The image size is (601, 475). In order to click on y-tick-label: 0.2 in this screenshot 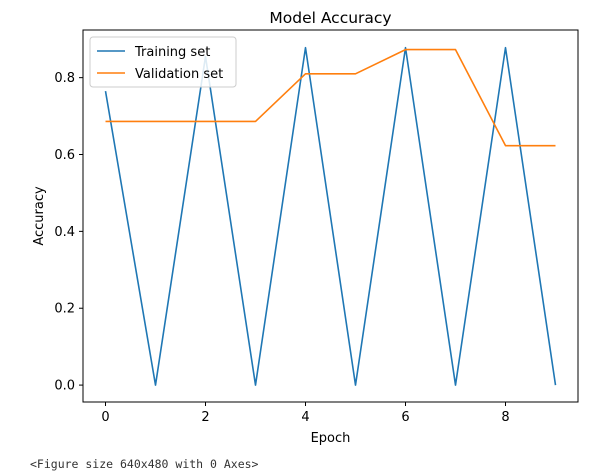, I will do `click(64, 309)`.